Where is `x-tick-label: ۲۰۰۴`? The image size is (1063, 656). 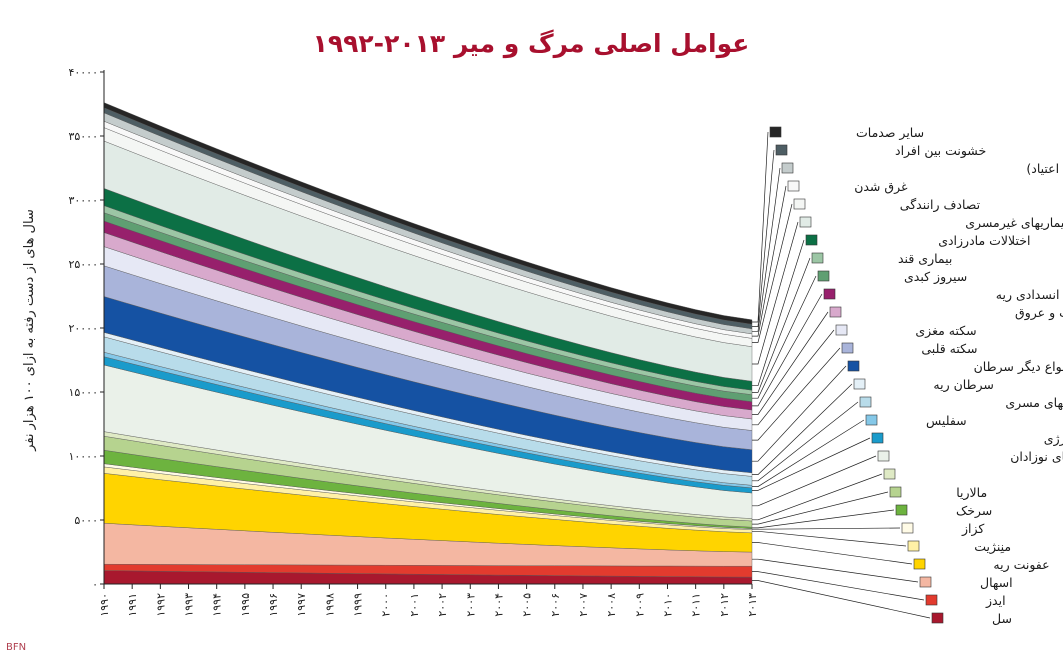
x-tick-label: ۲۰۰۴ is located at coordinates (498, 605).